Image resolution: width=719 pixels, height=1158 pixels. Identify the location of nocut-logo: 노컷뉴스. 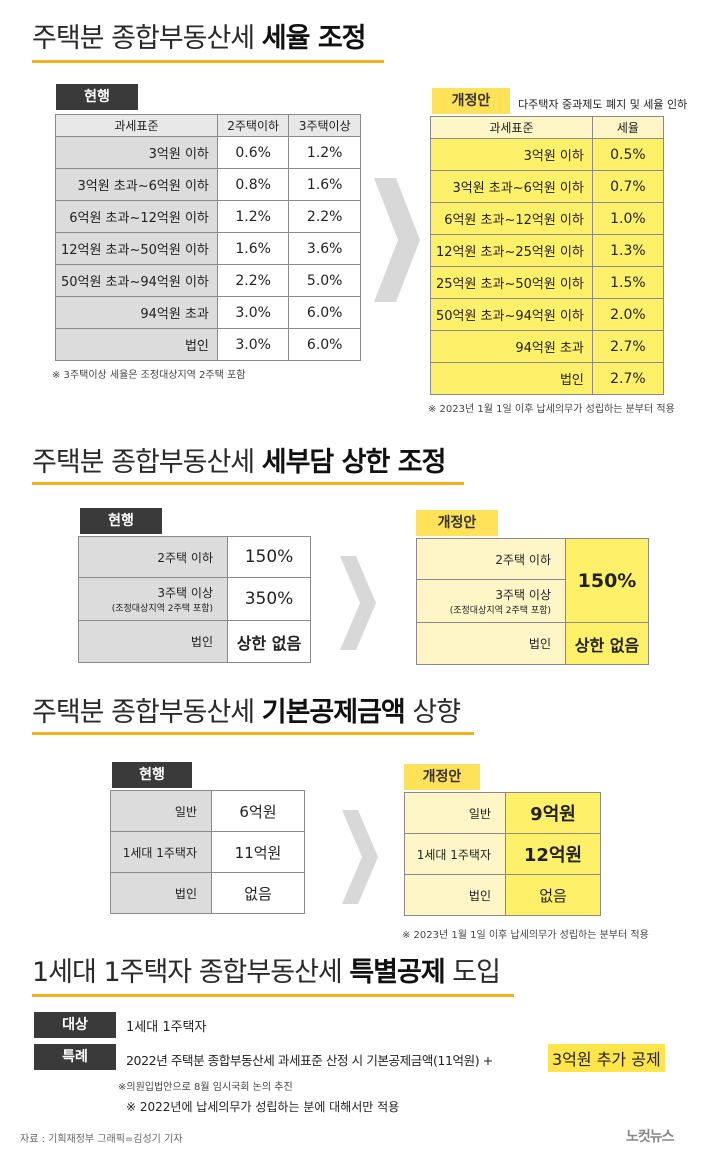
(650, 1137).